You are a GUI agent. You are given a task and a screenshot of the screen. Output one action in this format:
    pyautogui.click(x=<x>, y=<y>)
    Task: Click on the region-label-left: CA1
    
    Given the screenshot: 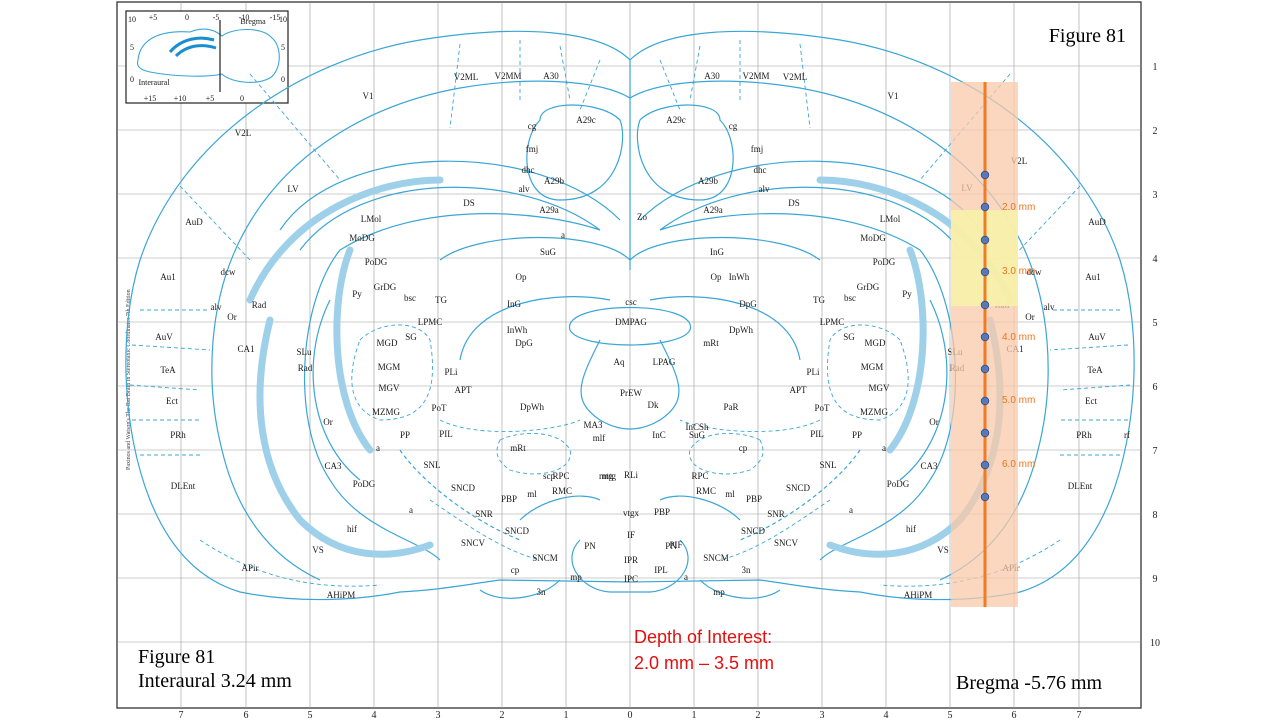 What is the action you would take?
    pyautogui.click(x=245, y=349)
    